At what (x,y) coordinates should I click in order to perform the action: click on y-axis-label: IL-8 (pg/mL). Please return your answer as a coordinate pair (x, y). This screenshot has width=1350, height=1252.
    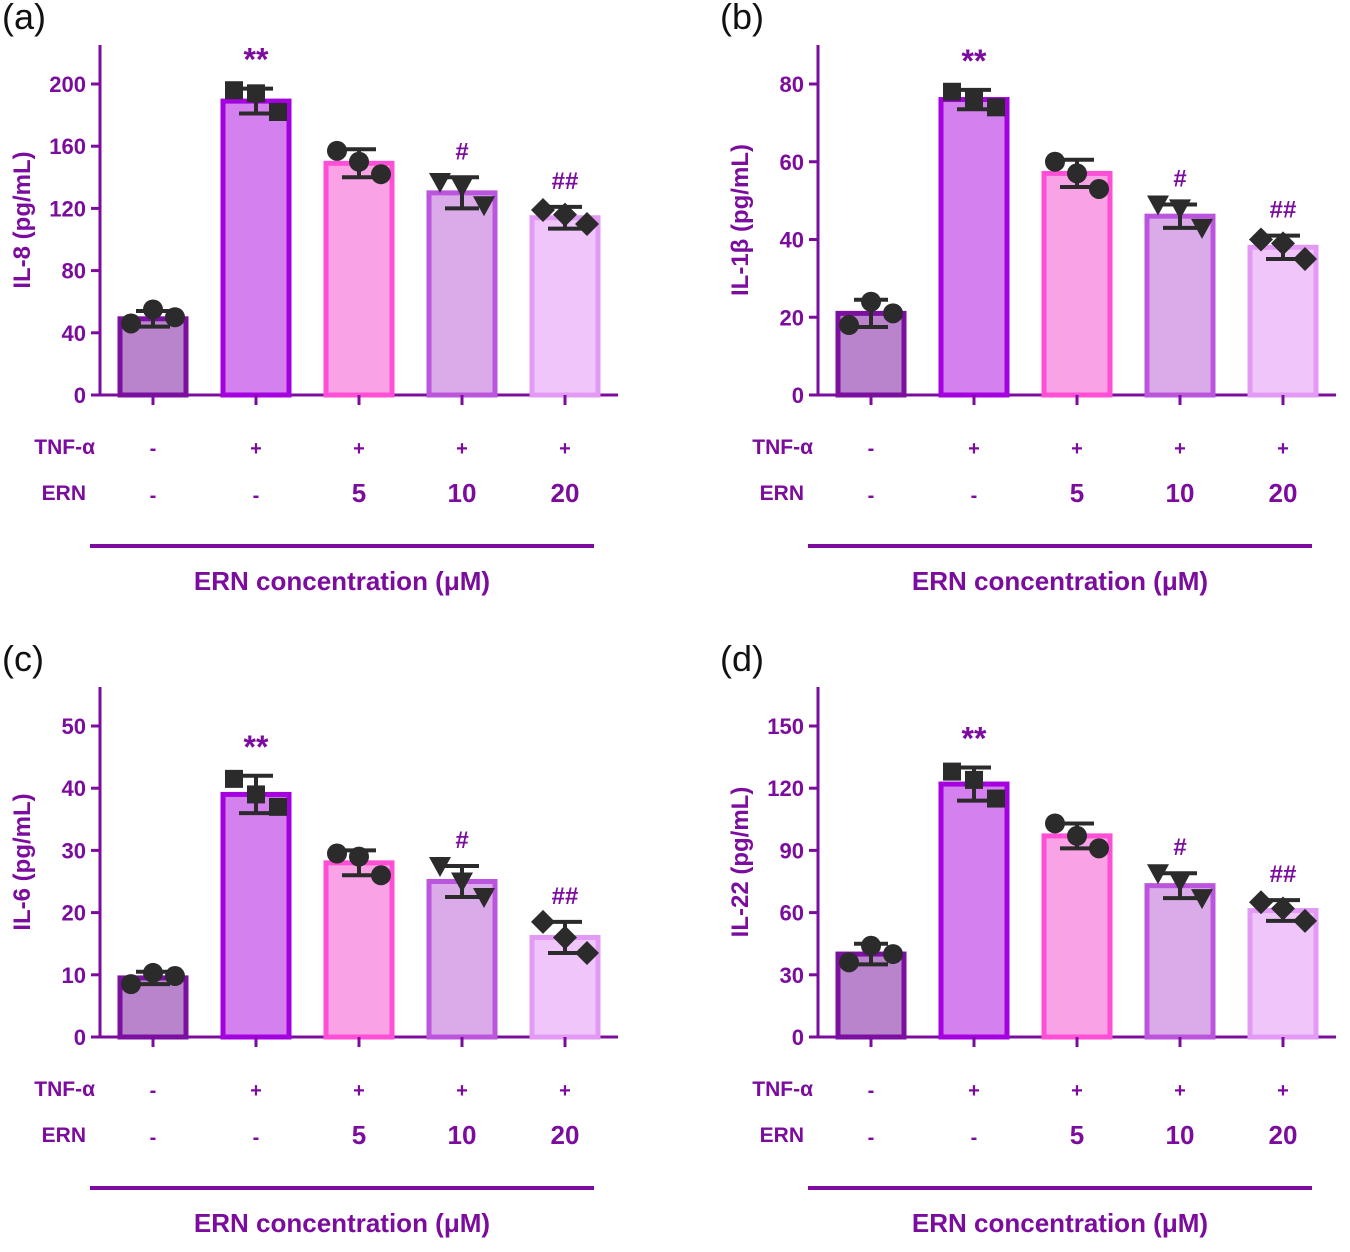
    Looking at the image, I should click on (22, 219).